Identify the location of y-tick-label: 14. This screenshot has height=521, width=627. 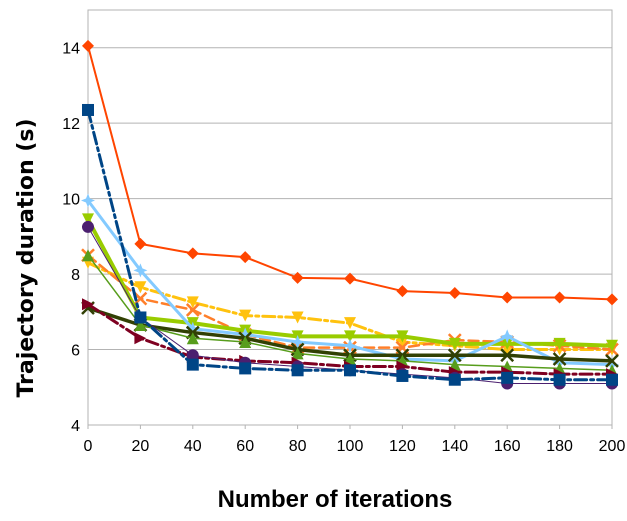
(71, 49).